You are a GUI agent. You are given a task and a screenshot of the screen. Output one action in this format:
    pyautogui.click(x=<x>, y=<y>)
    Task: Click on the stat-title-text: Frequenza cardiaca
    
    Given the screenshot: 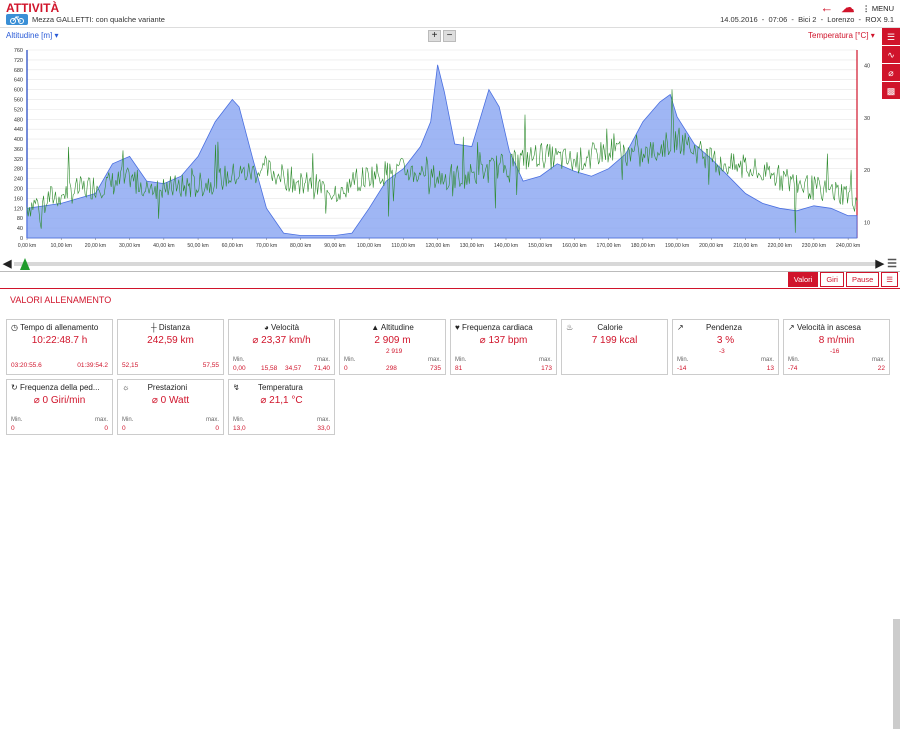 What is the action you would take?
    pyautogui.click(x=497, y=327)
    